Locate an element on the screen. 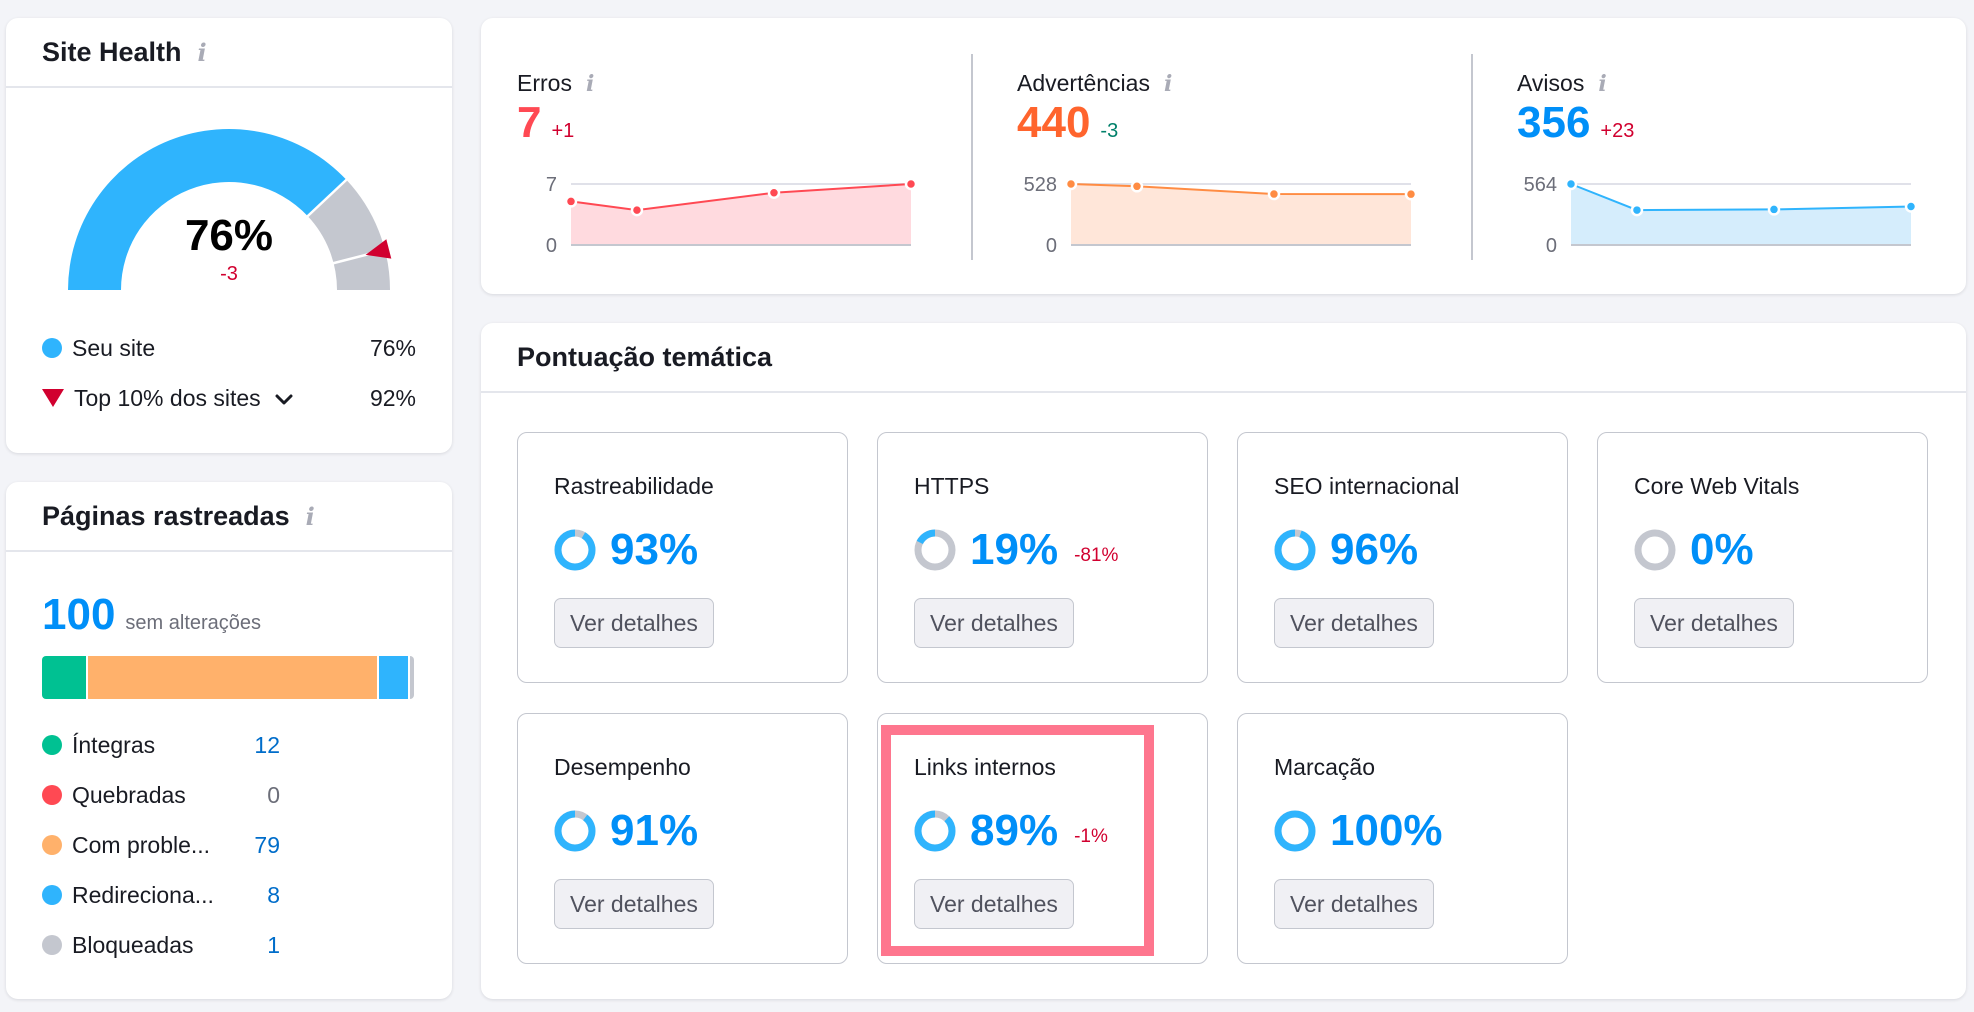  orange-dot-icon is located at coordinates (52, 845).